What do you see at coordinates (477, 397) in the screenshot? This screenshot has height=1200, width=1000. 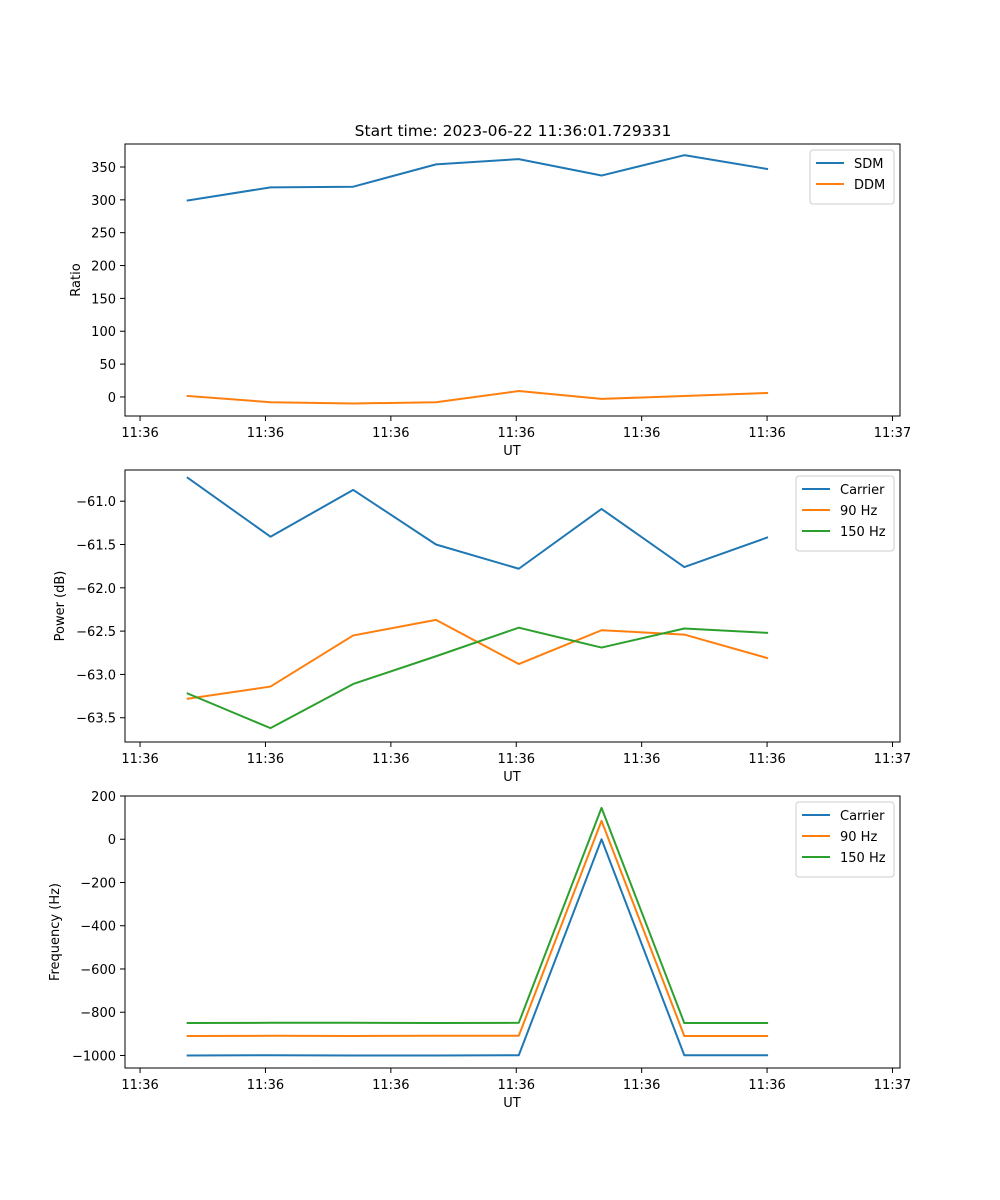 I see `series-line-ddm` at bounding box center [477, 397].